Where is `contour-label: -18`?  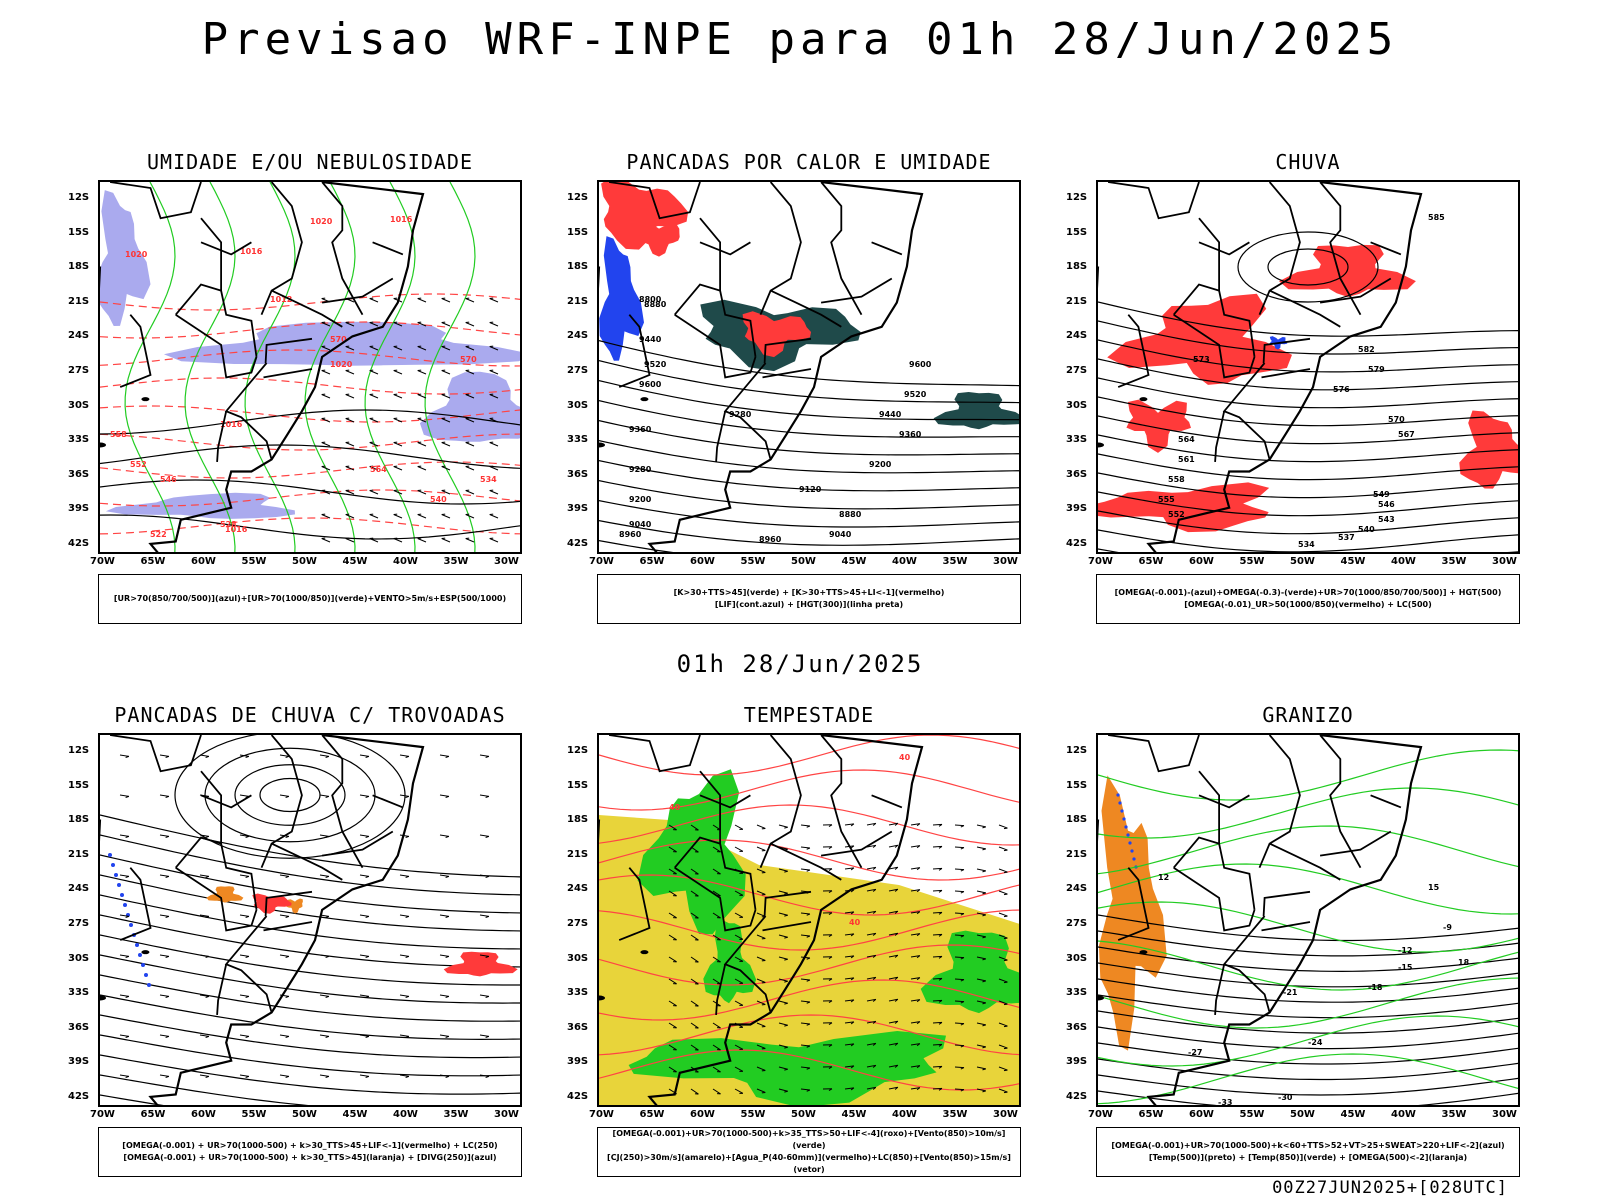
contour-label: -18 is located at coordinates (1375, 987).